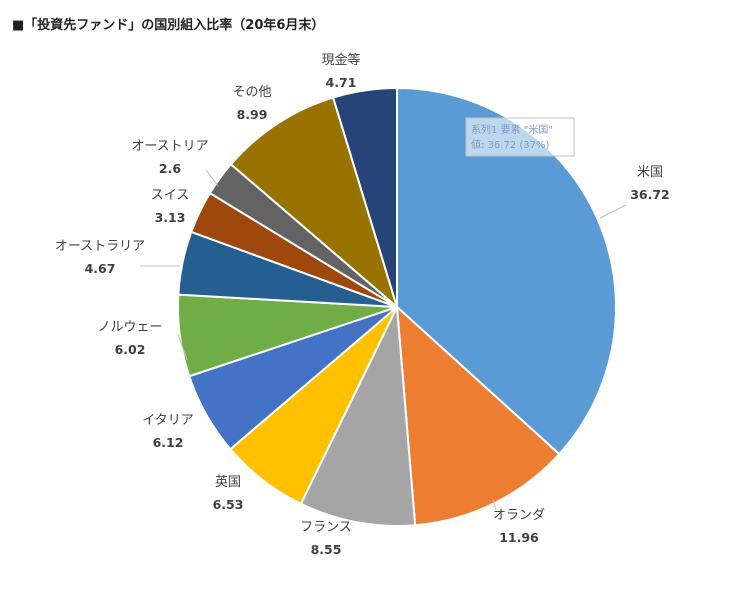  I want to click on slice-label-name-0: 米国, so click(650, 172).